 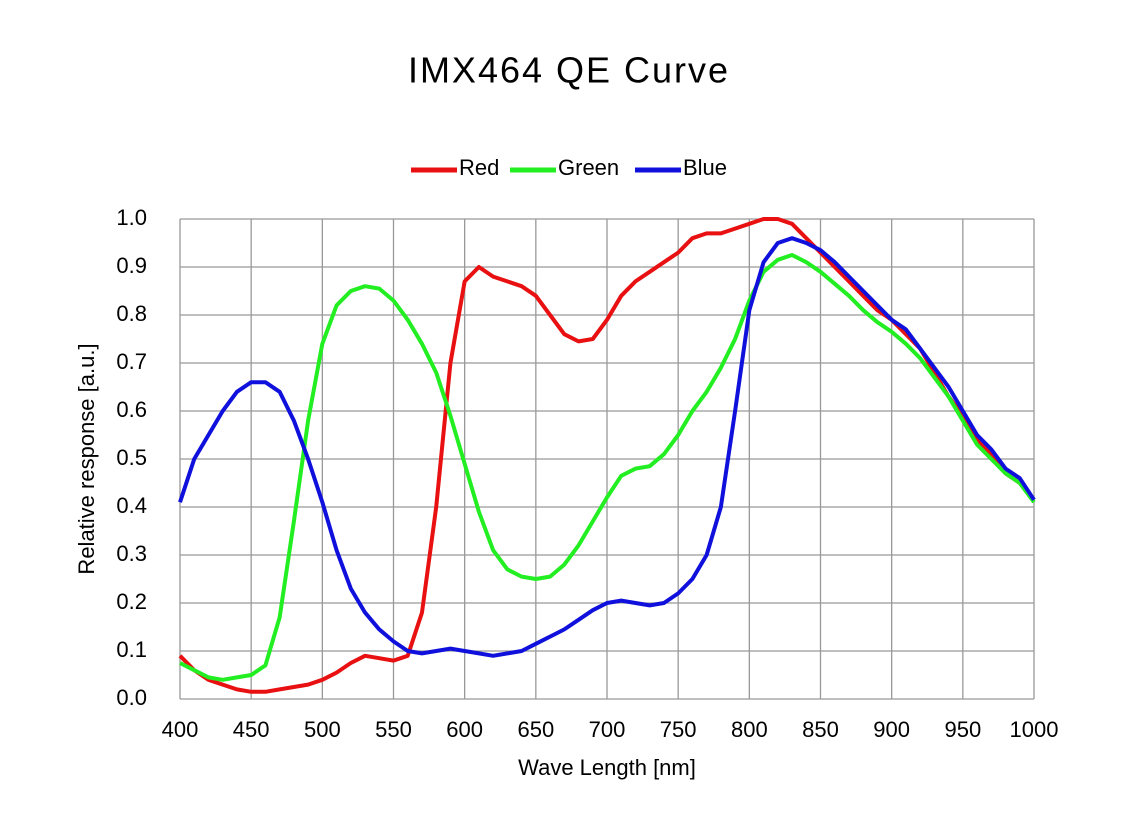 What do you see at coordinates (749, 729) in the screenshot?
I see `x-tick-label: 800` at bounding box center [749, 729].